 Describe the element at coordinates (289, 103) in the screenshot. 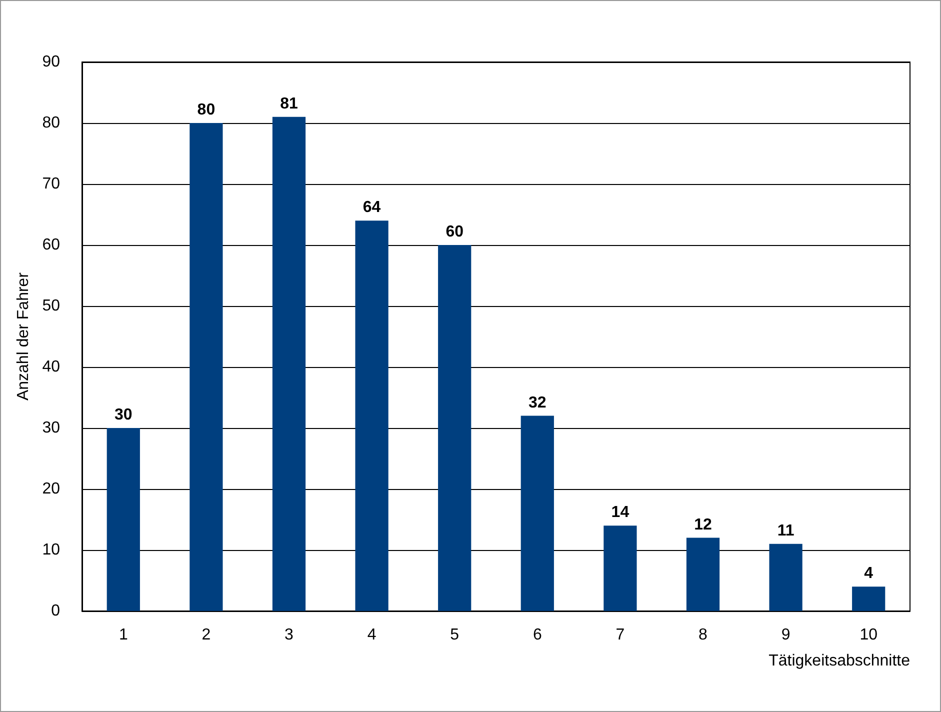

I see `data-label: 81` at that location.